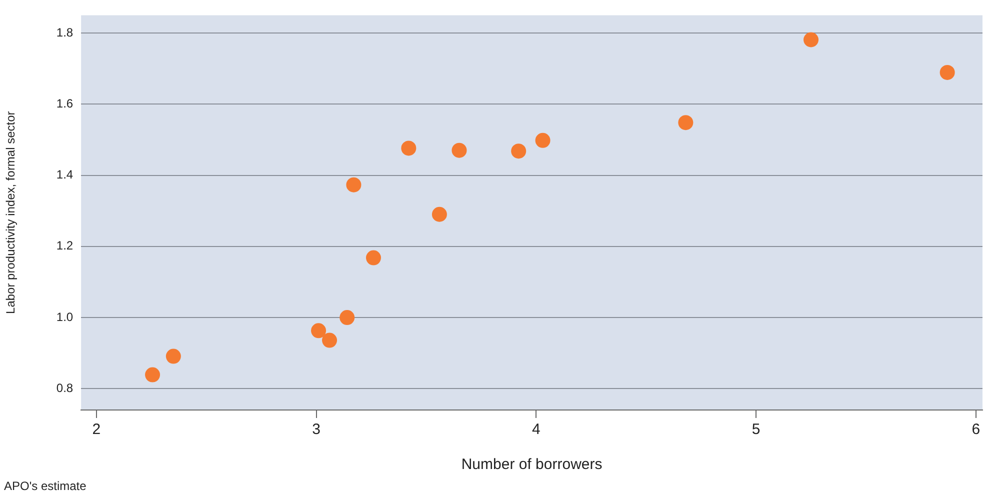  What do you see at coordinates (756, 429) in the screenshot?
I see `x-tick-label: 5` at bounding box center [756, 429].